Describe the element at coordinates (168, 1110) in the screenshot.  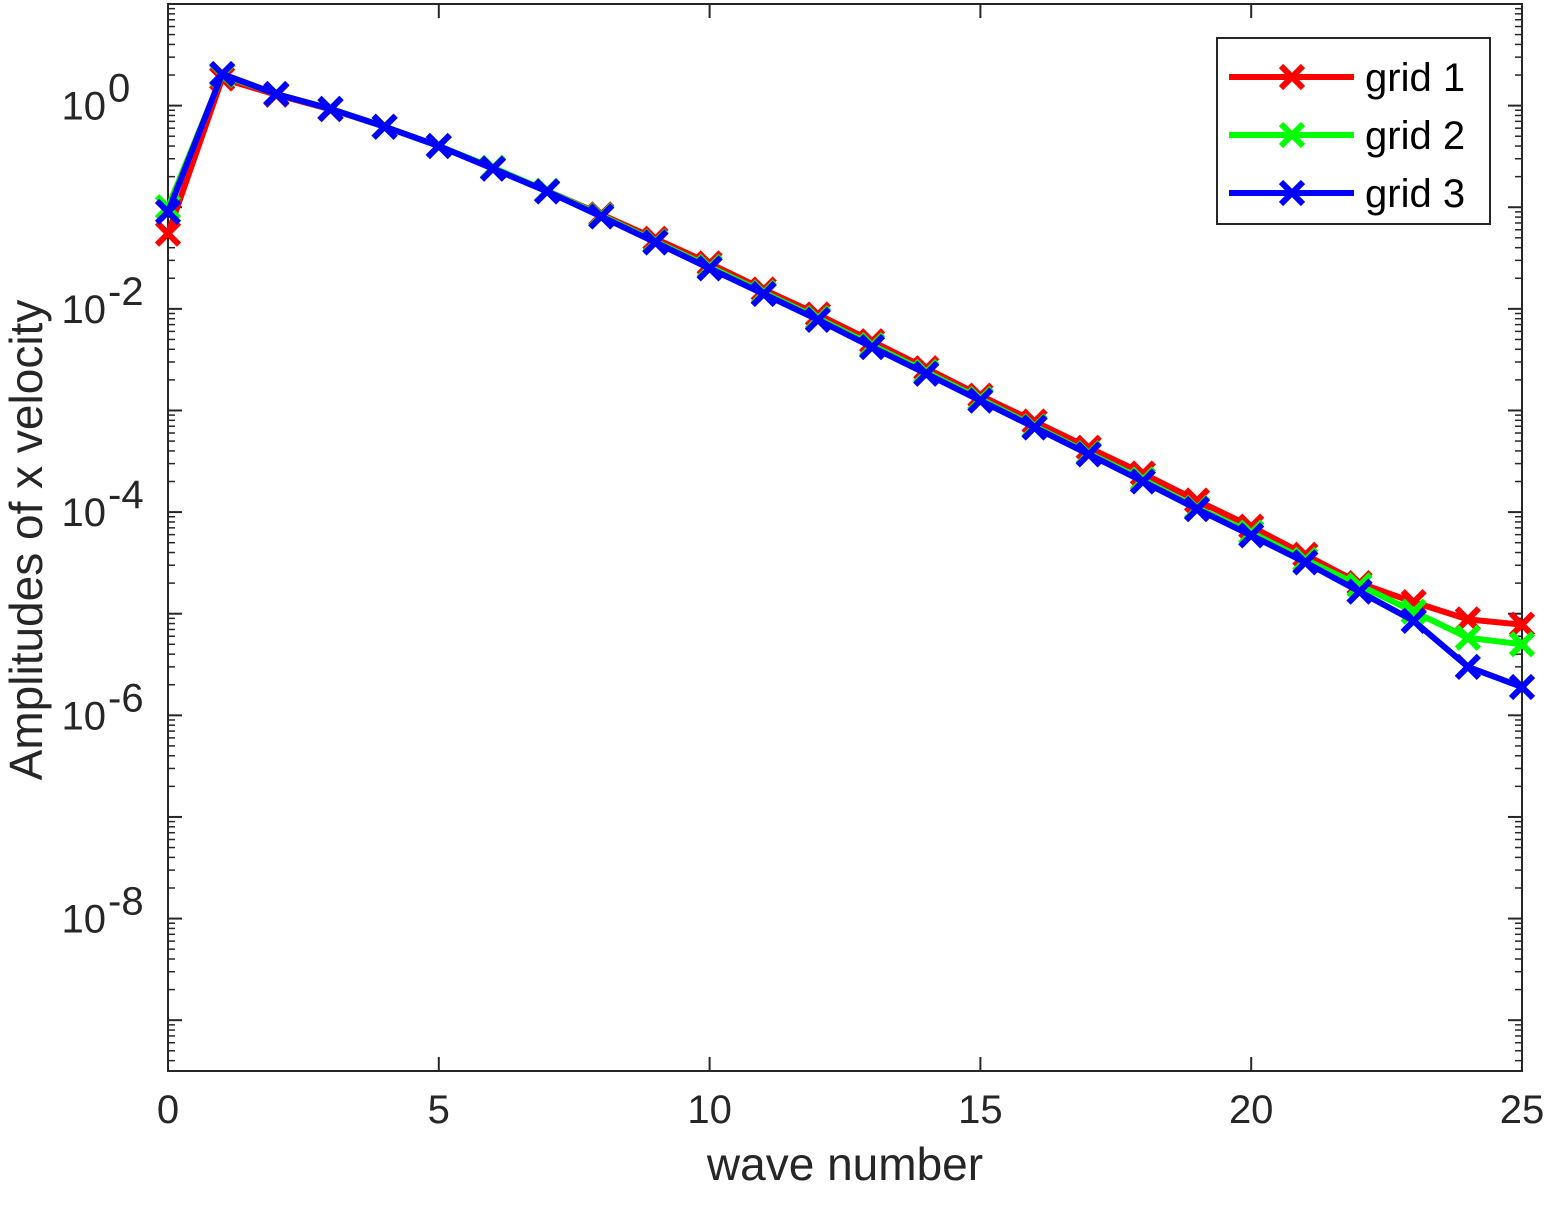
I see `x-tick-label: 0` at that location.